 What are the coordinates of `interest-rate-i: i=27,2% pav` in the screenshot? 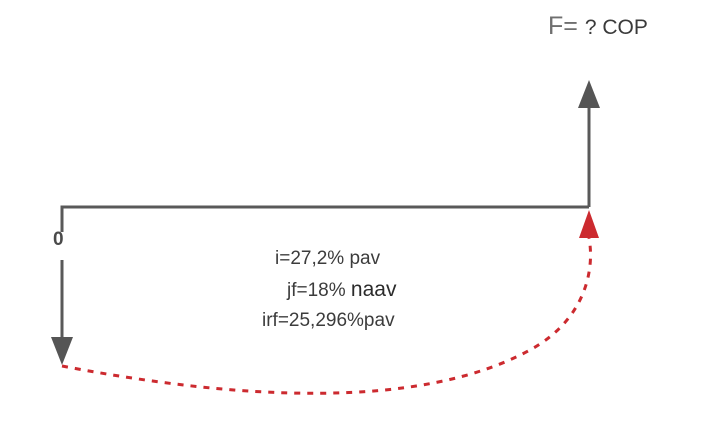 It's located at (328, 258).